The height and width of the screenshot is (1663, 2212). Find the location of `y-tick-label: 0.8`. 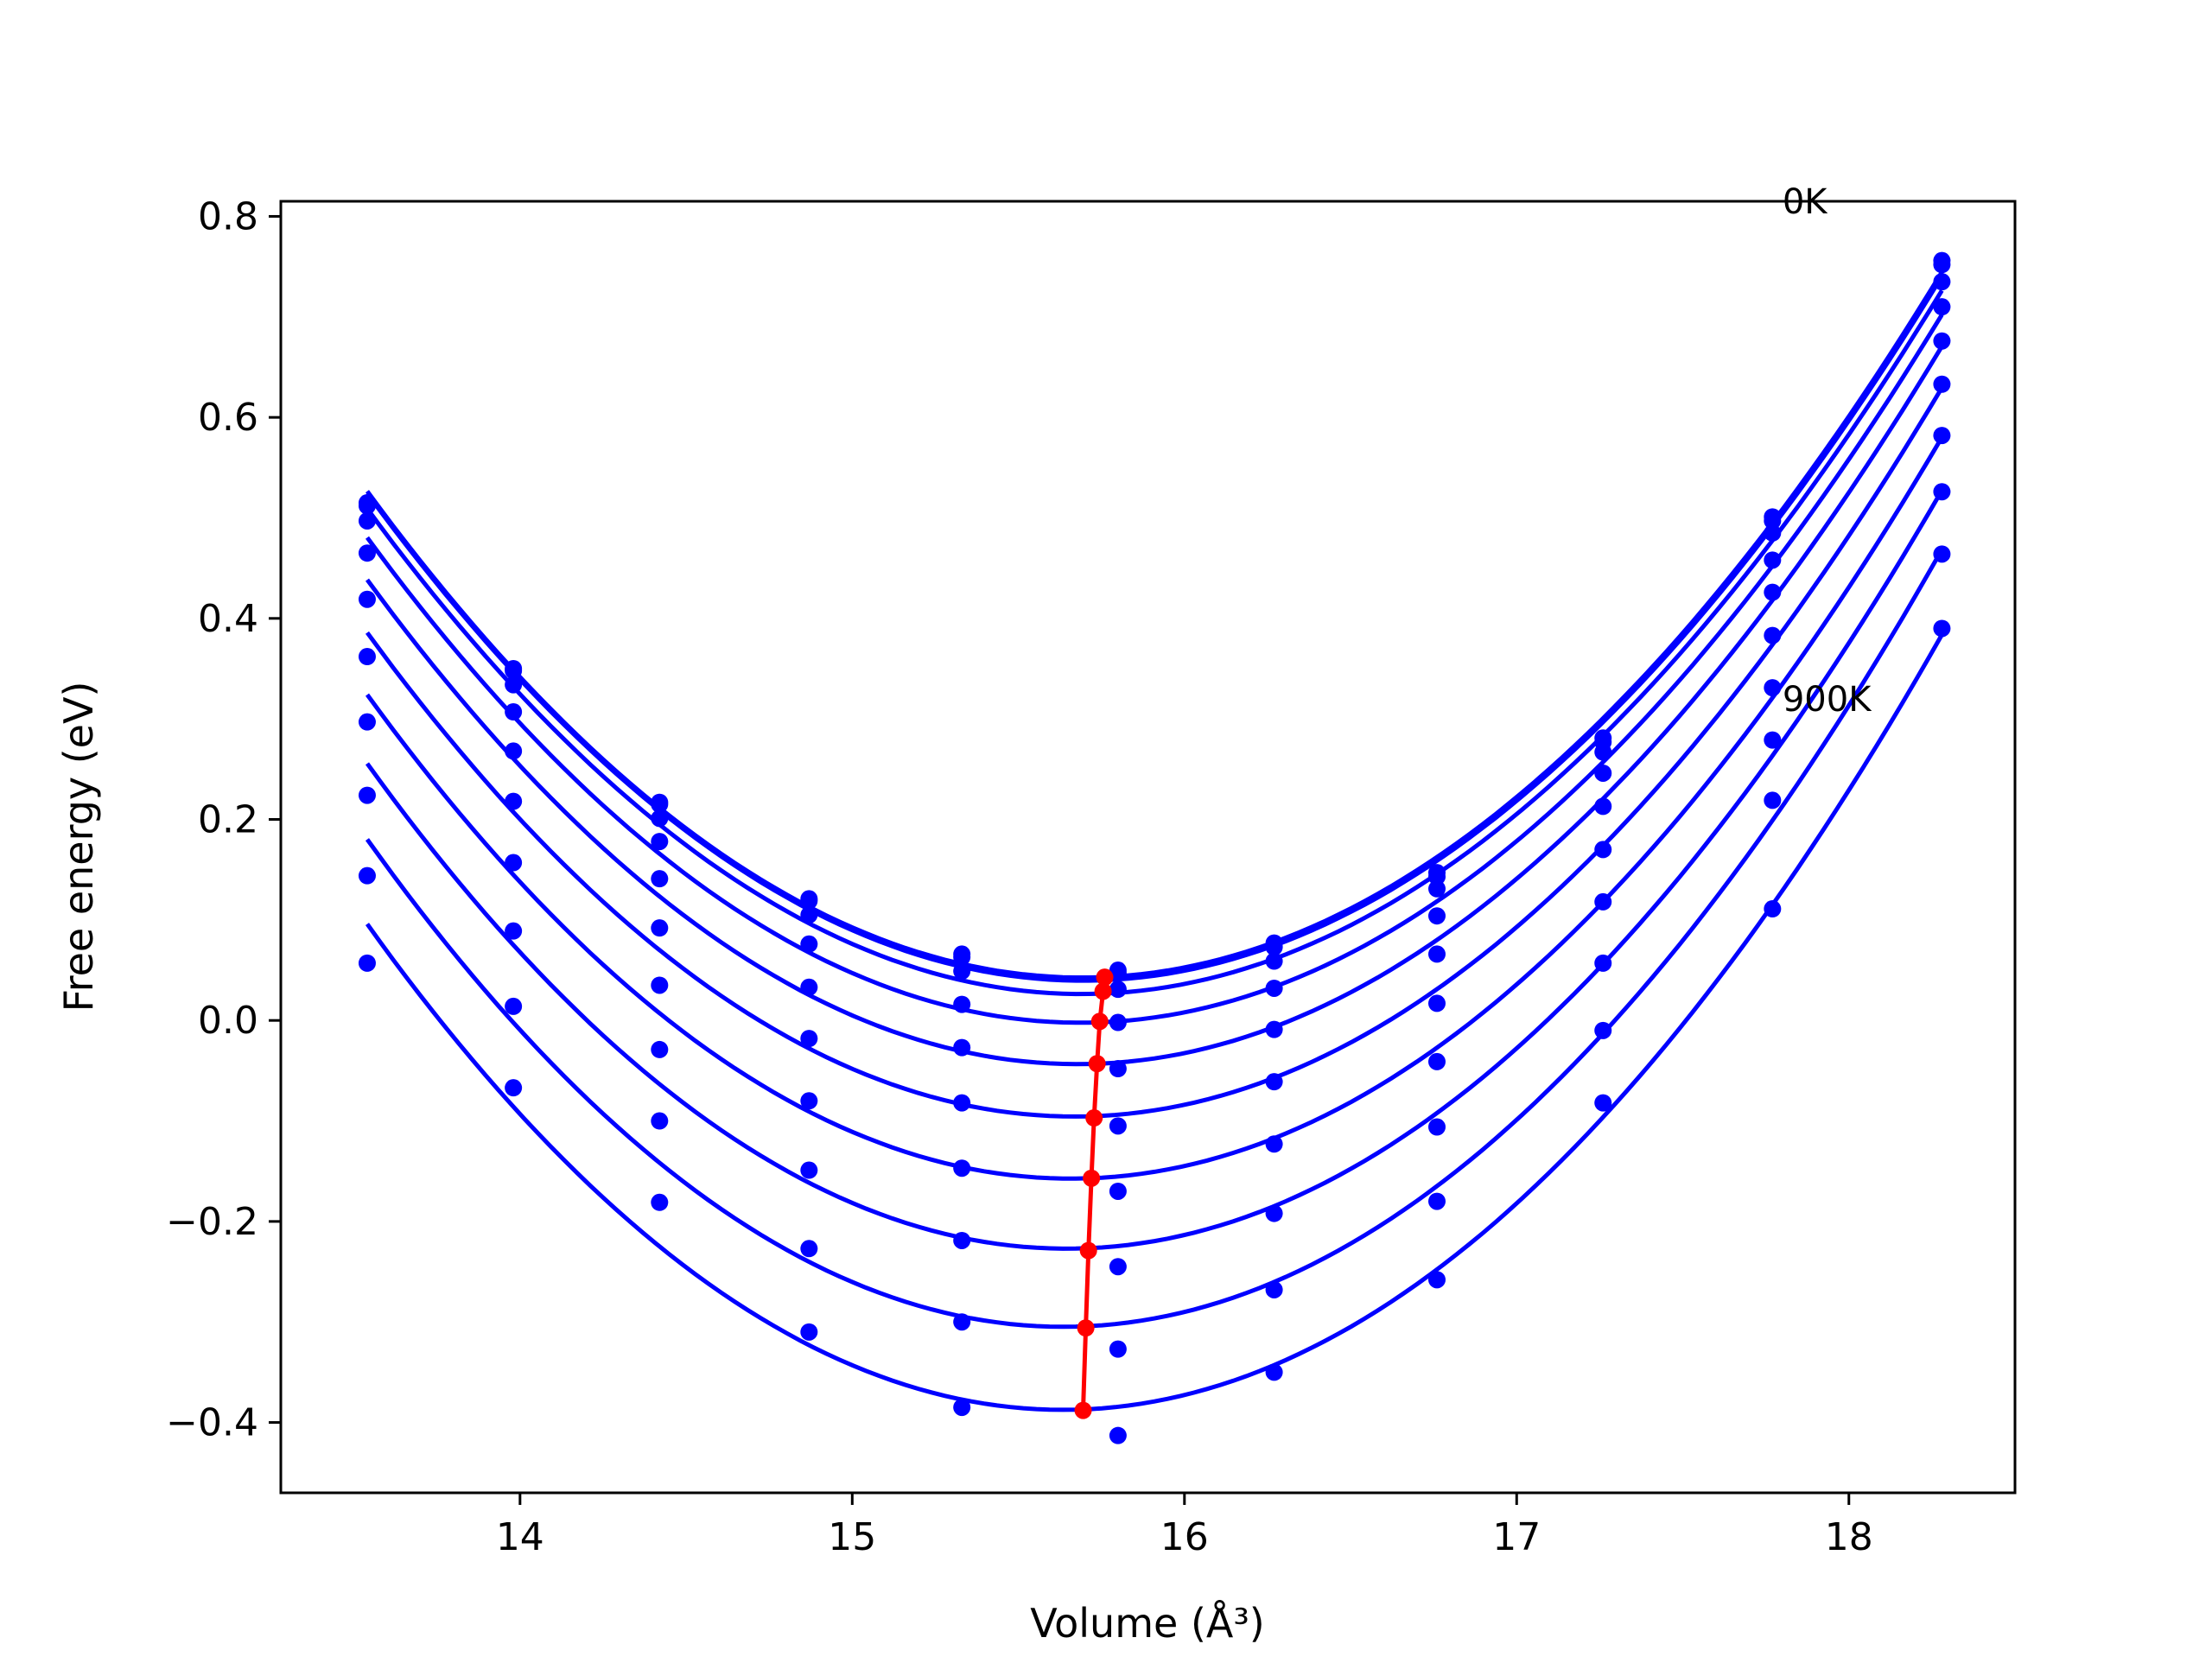

y-tick-label: 0.8 is located at coordinates (228, 216).